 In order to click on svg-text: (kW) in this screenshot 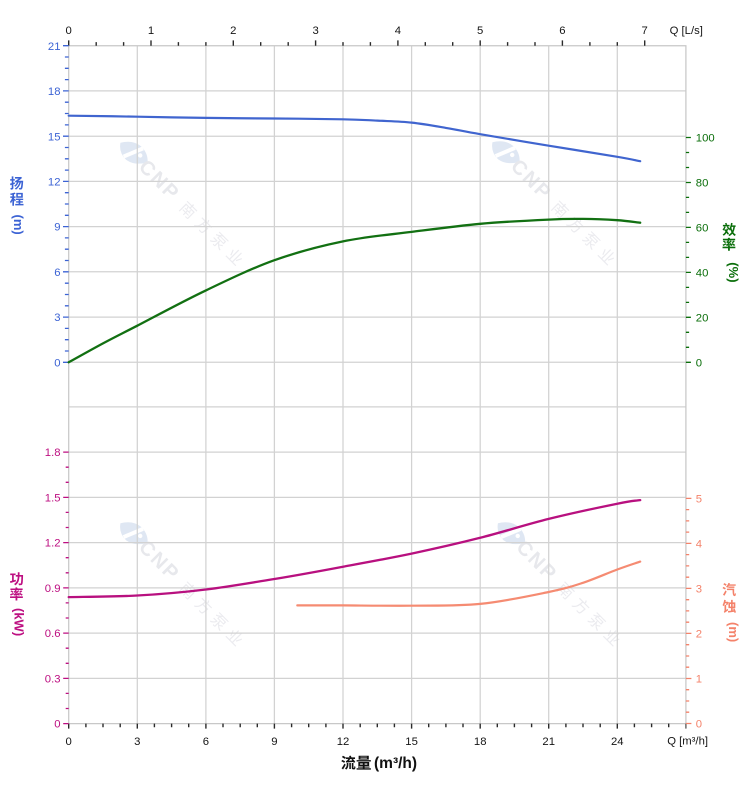, I will do `click(18, 622)`.